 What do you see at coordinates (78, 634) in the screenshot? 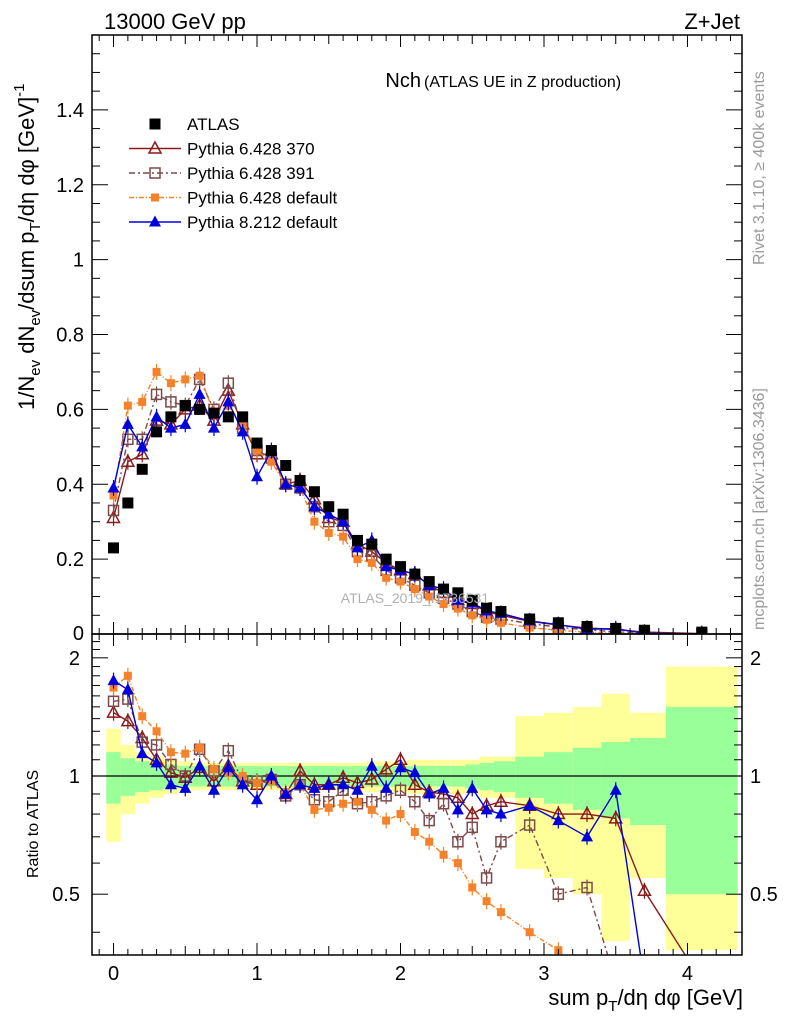
I see `y-tick-label: 0` at bounding box center [78, 634].